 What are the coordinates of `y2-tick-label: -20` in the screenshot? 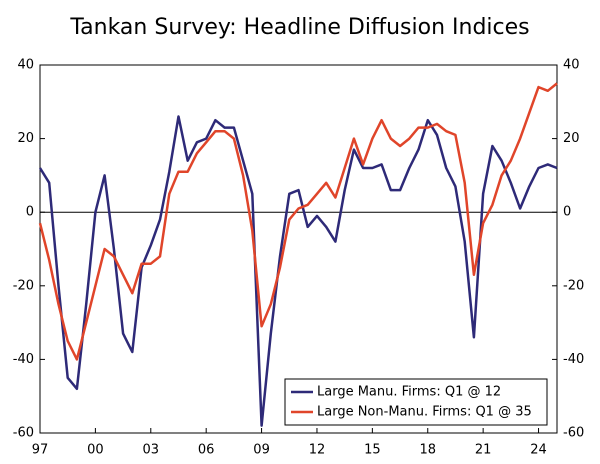 It's located at (573, 285).